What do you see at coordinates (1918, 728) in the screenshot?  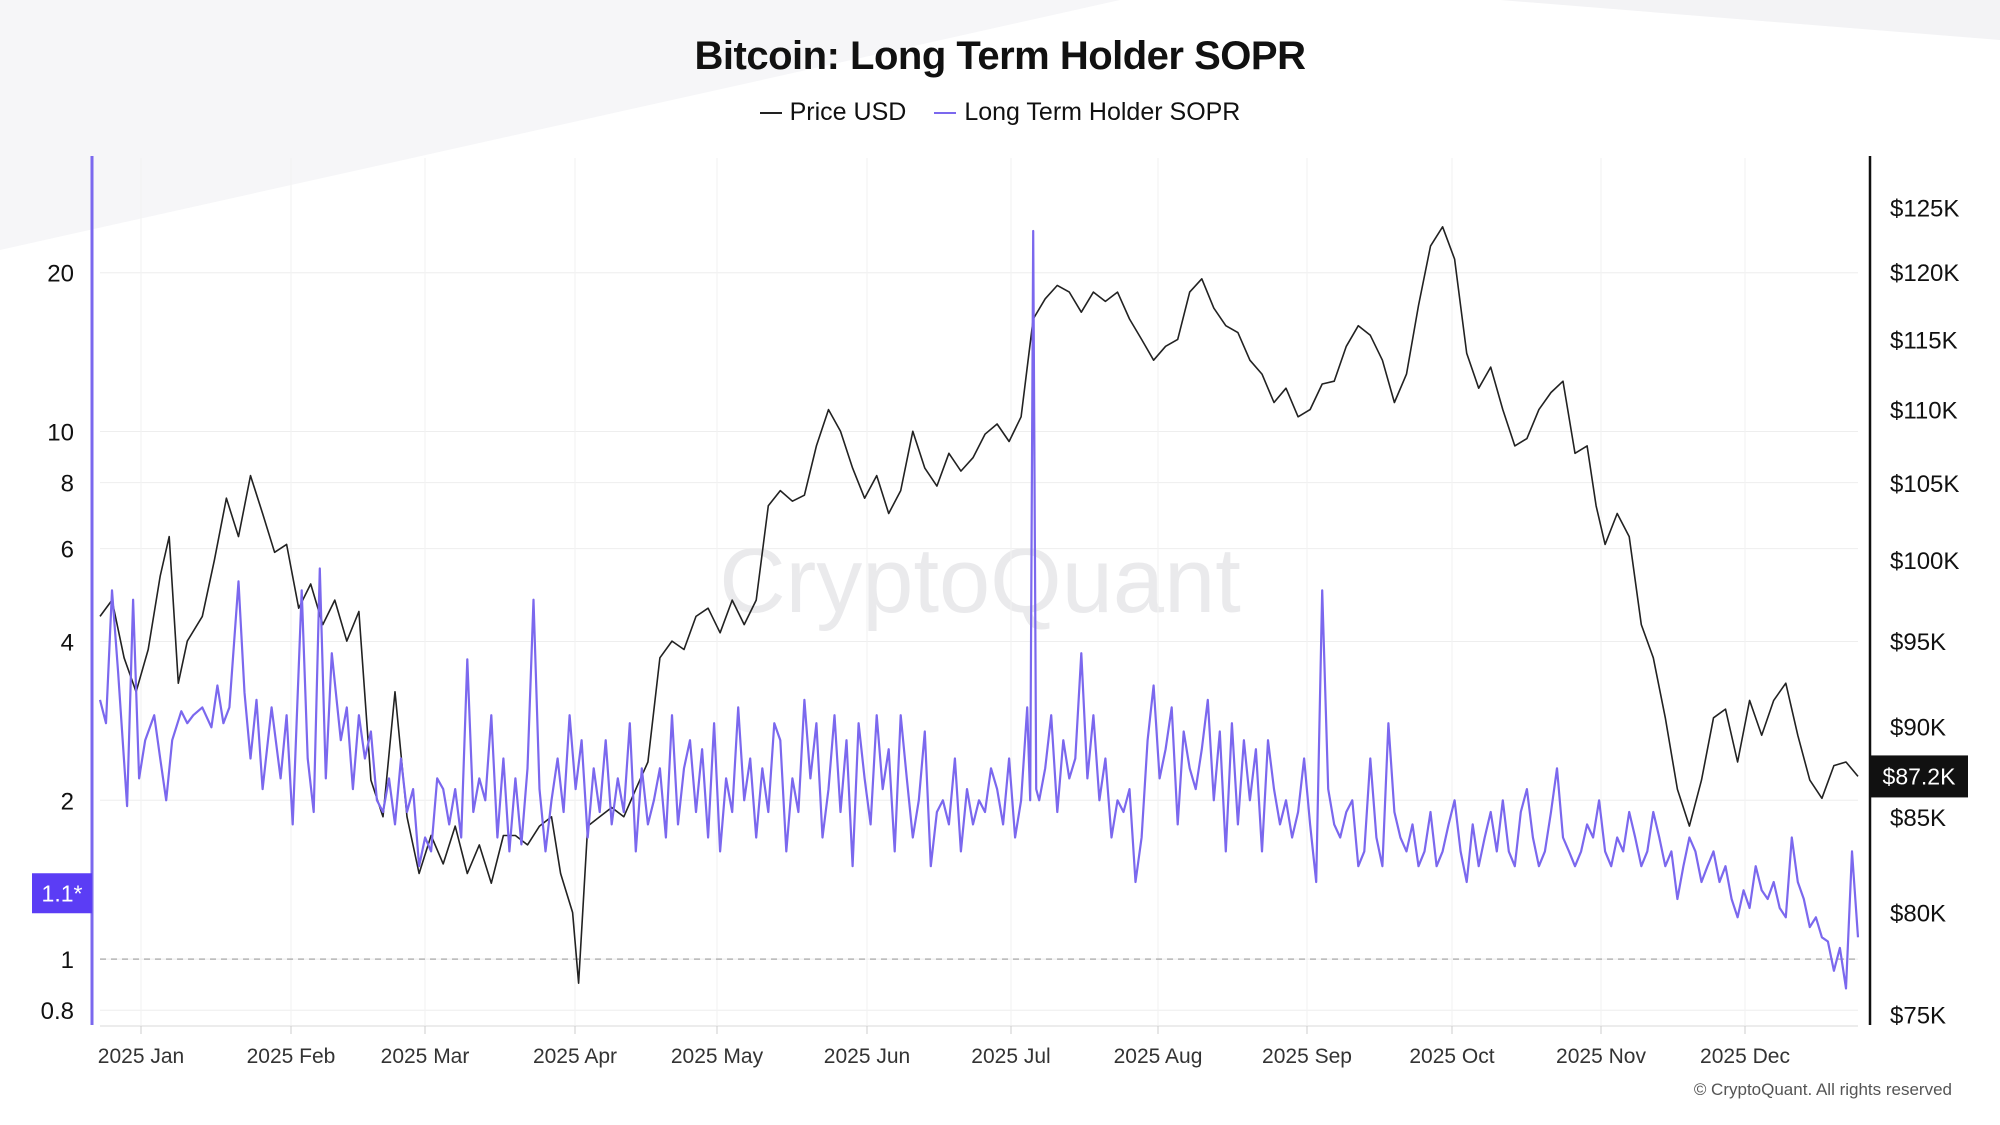 I see `right-tick-label-3: $90K` at bounding box center [1918, 728].